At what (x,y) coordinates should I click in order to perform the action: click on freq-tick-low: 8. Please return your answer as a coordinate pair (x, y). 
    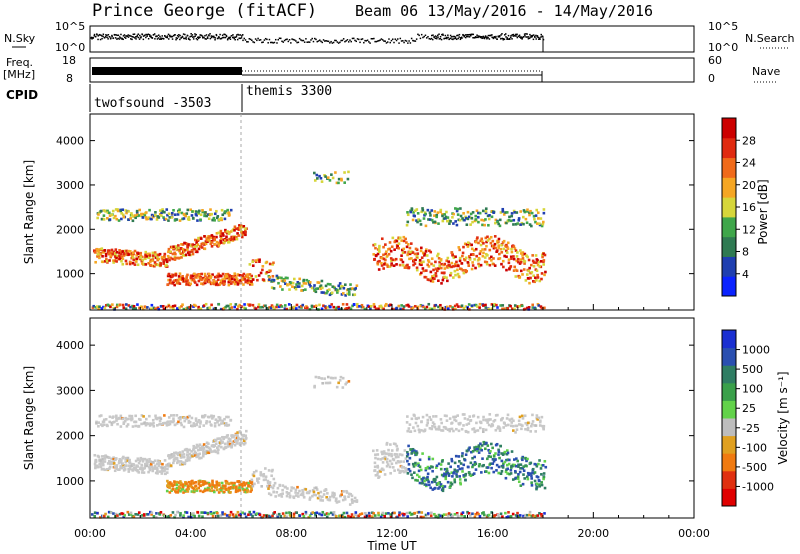
    Looking at the image, I should click on (69, 78).